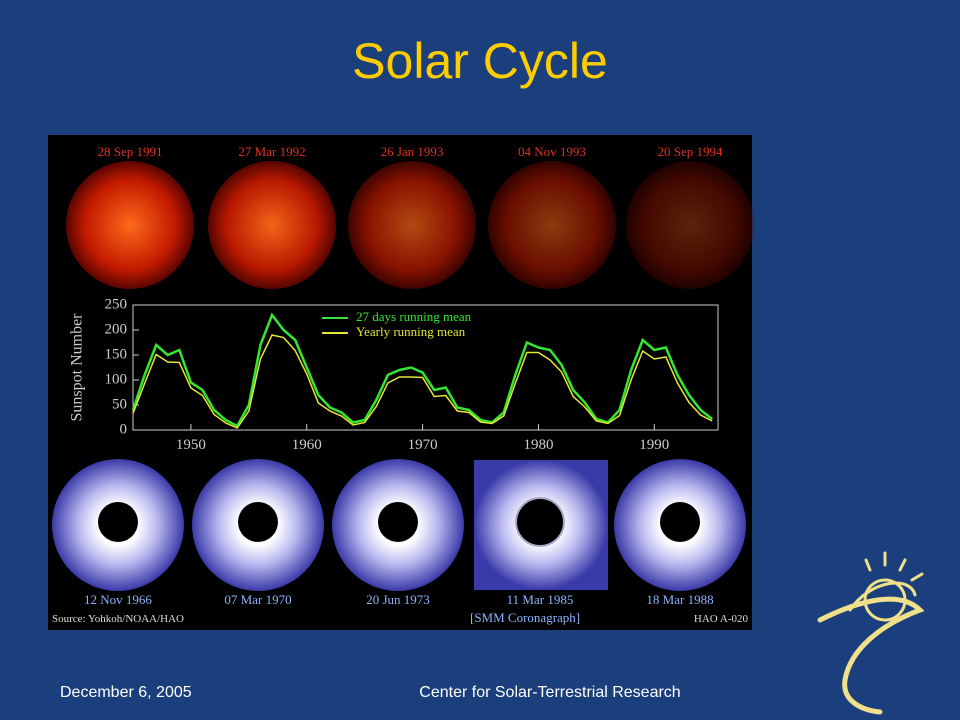 This screenshot has height=720, width=960. What do you see at coordinates (480, 61) in the screenshot?
I see `slide-title: Solar Cycle` at bounding box center [480, 61].